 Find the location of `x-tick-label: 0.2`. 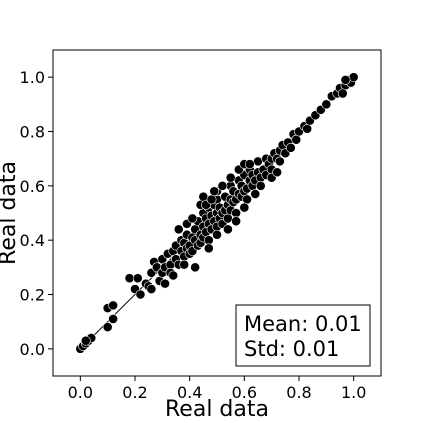

x-tick-label: 0.2 is located at coordinates (134, 392).